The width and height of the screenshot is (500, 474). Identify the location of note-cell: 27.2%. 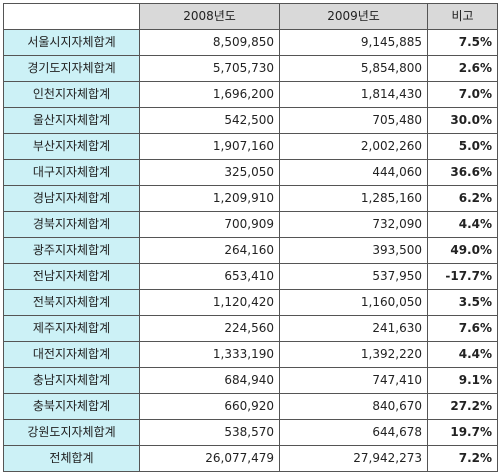
(462, 406).